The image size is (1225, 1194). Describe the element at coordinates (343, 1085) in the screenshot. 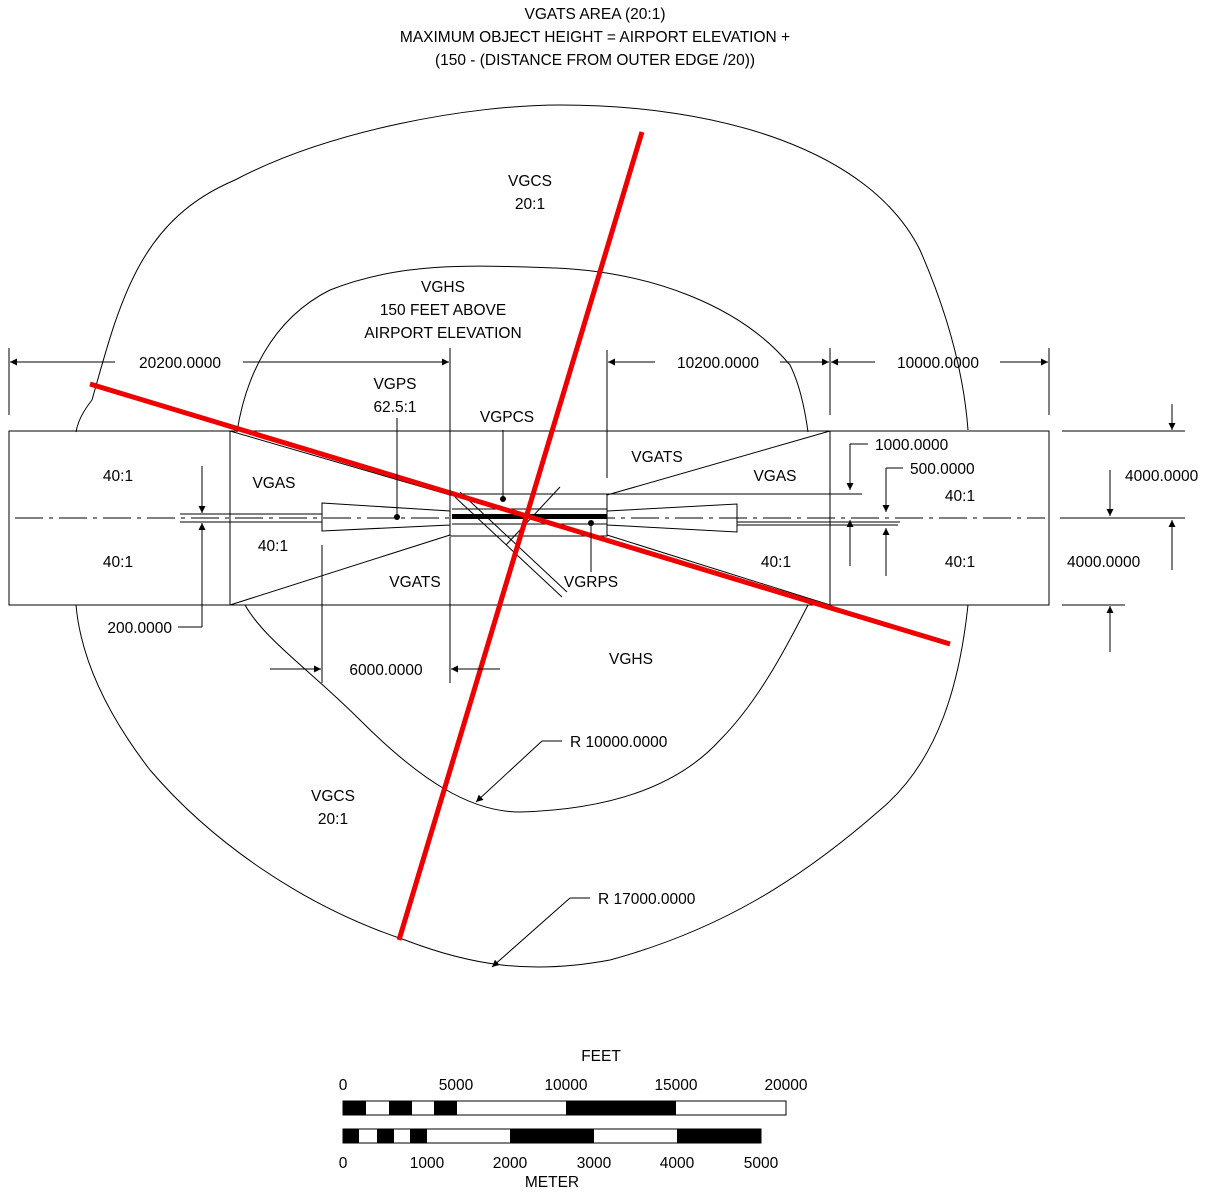

I see `scale-feet-tick-0: 0` at that location.